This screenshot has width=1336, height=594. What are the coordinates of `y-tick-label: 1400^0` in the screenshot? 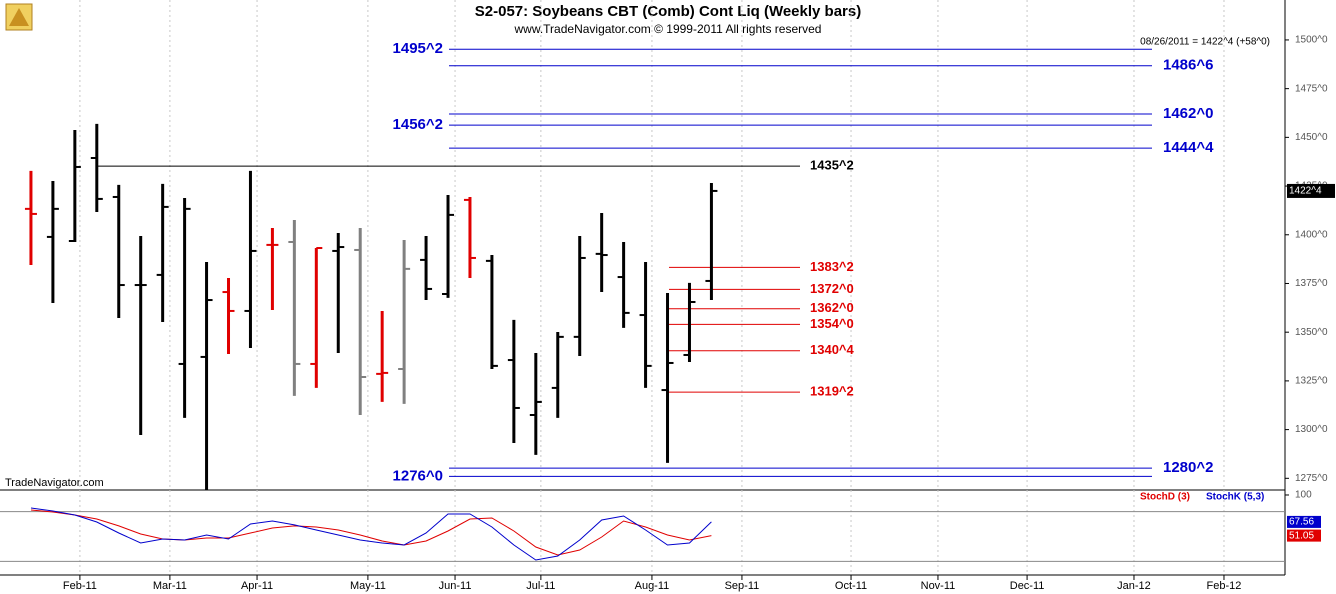 It's located at (1311, 234).